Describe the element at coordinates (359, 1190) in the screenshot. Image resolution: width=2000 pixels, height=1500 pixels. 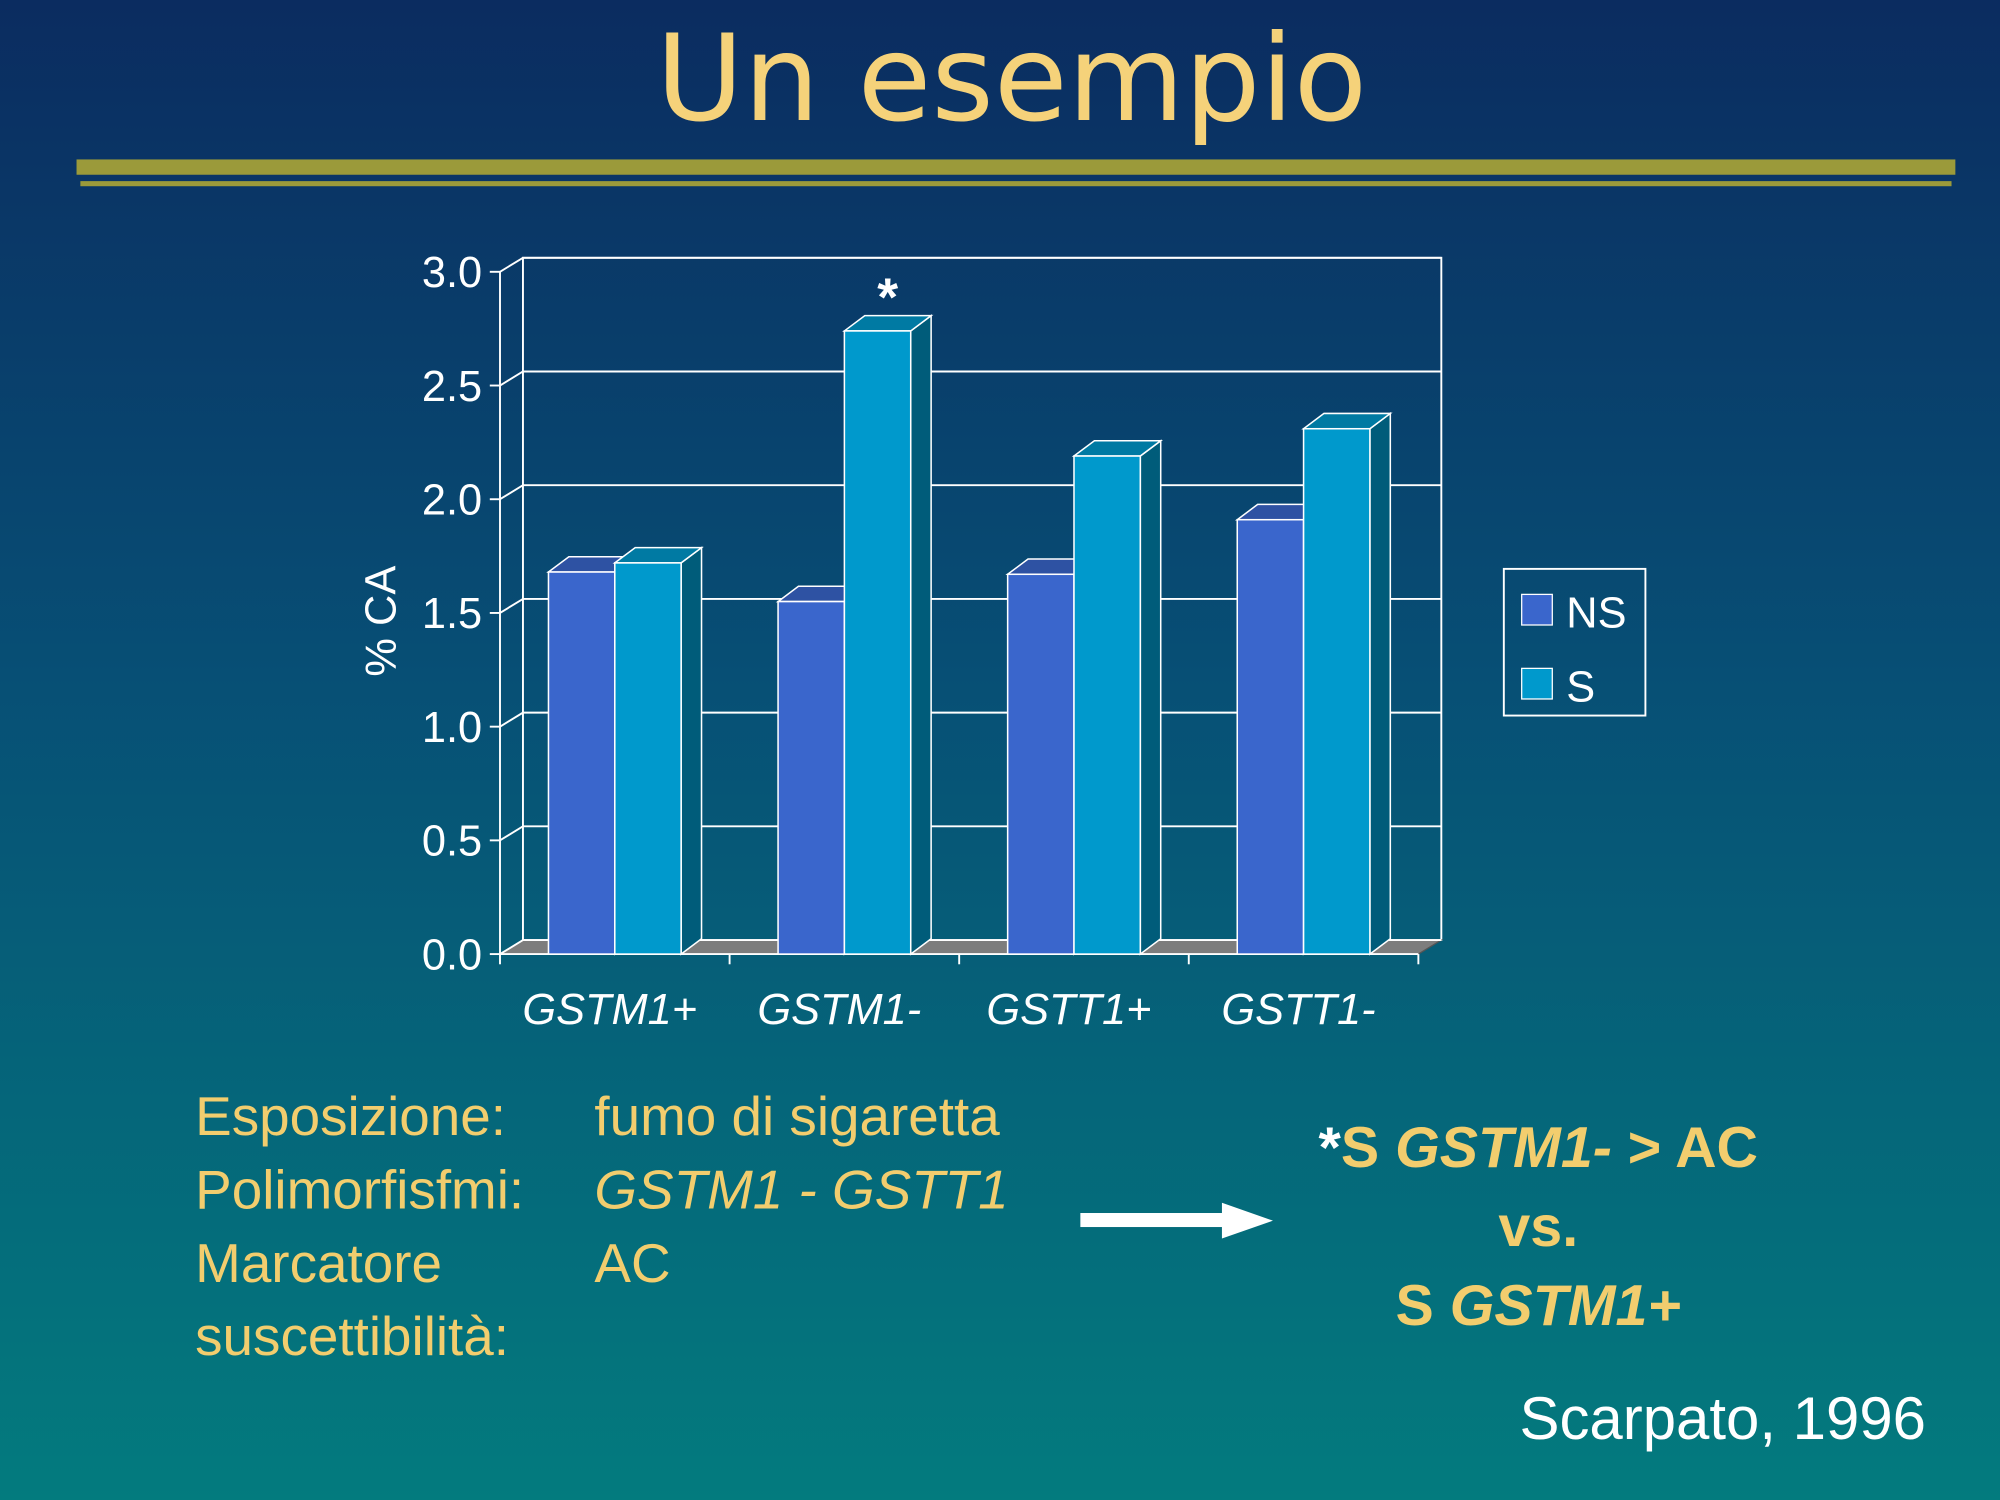
I see `detail-label: Polimorfisfmi:` at that location.